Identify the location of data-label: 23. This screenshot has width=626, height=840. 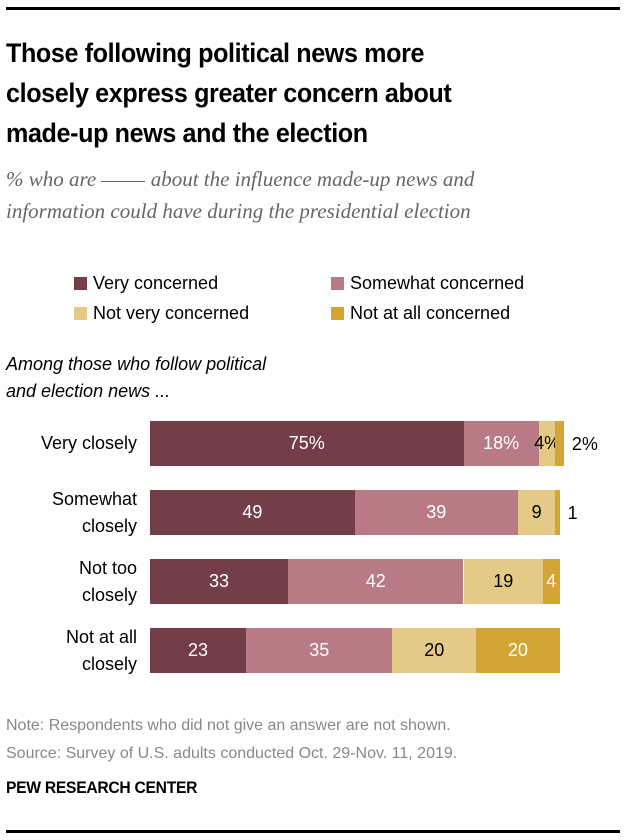
(198, 650).